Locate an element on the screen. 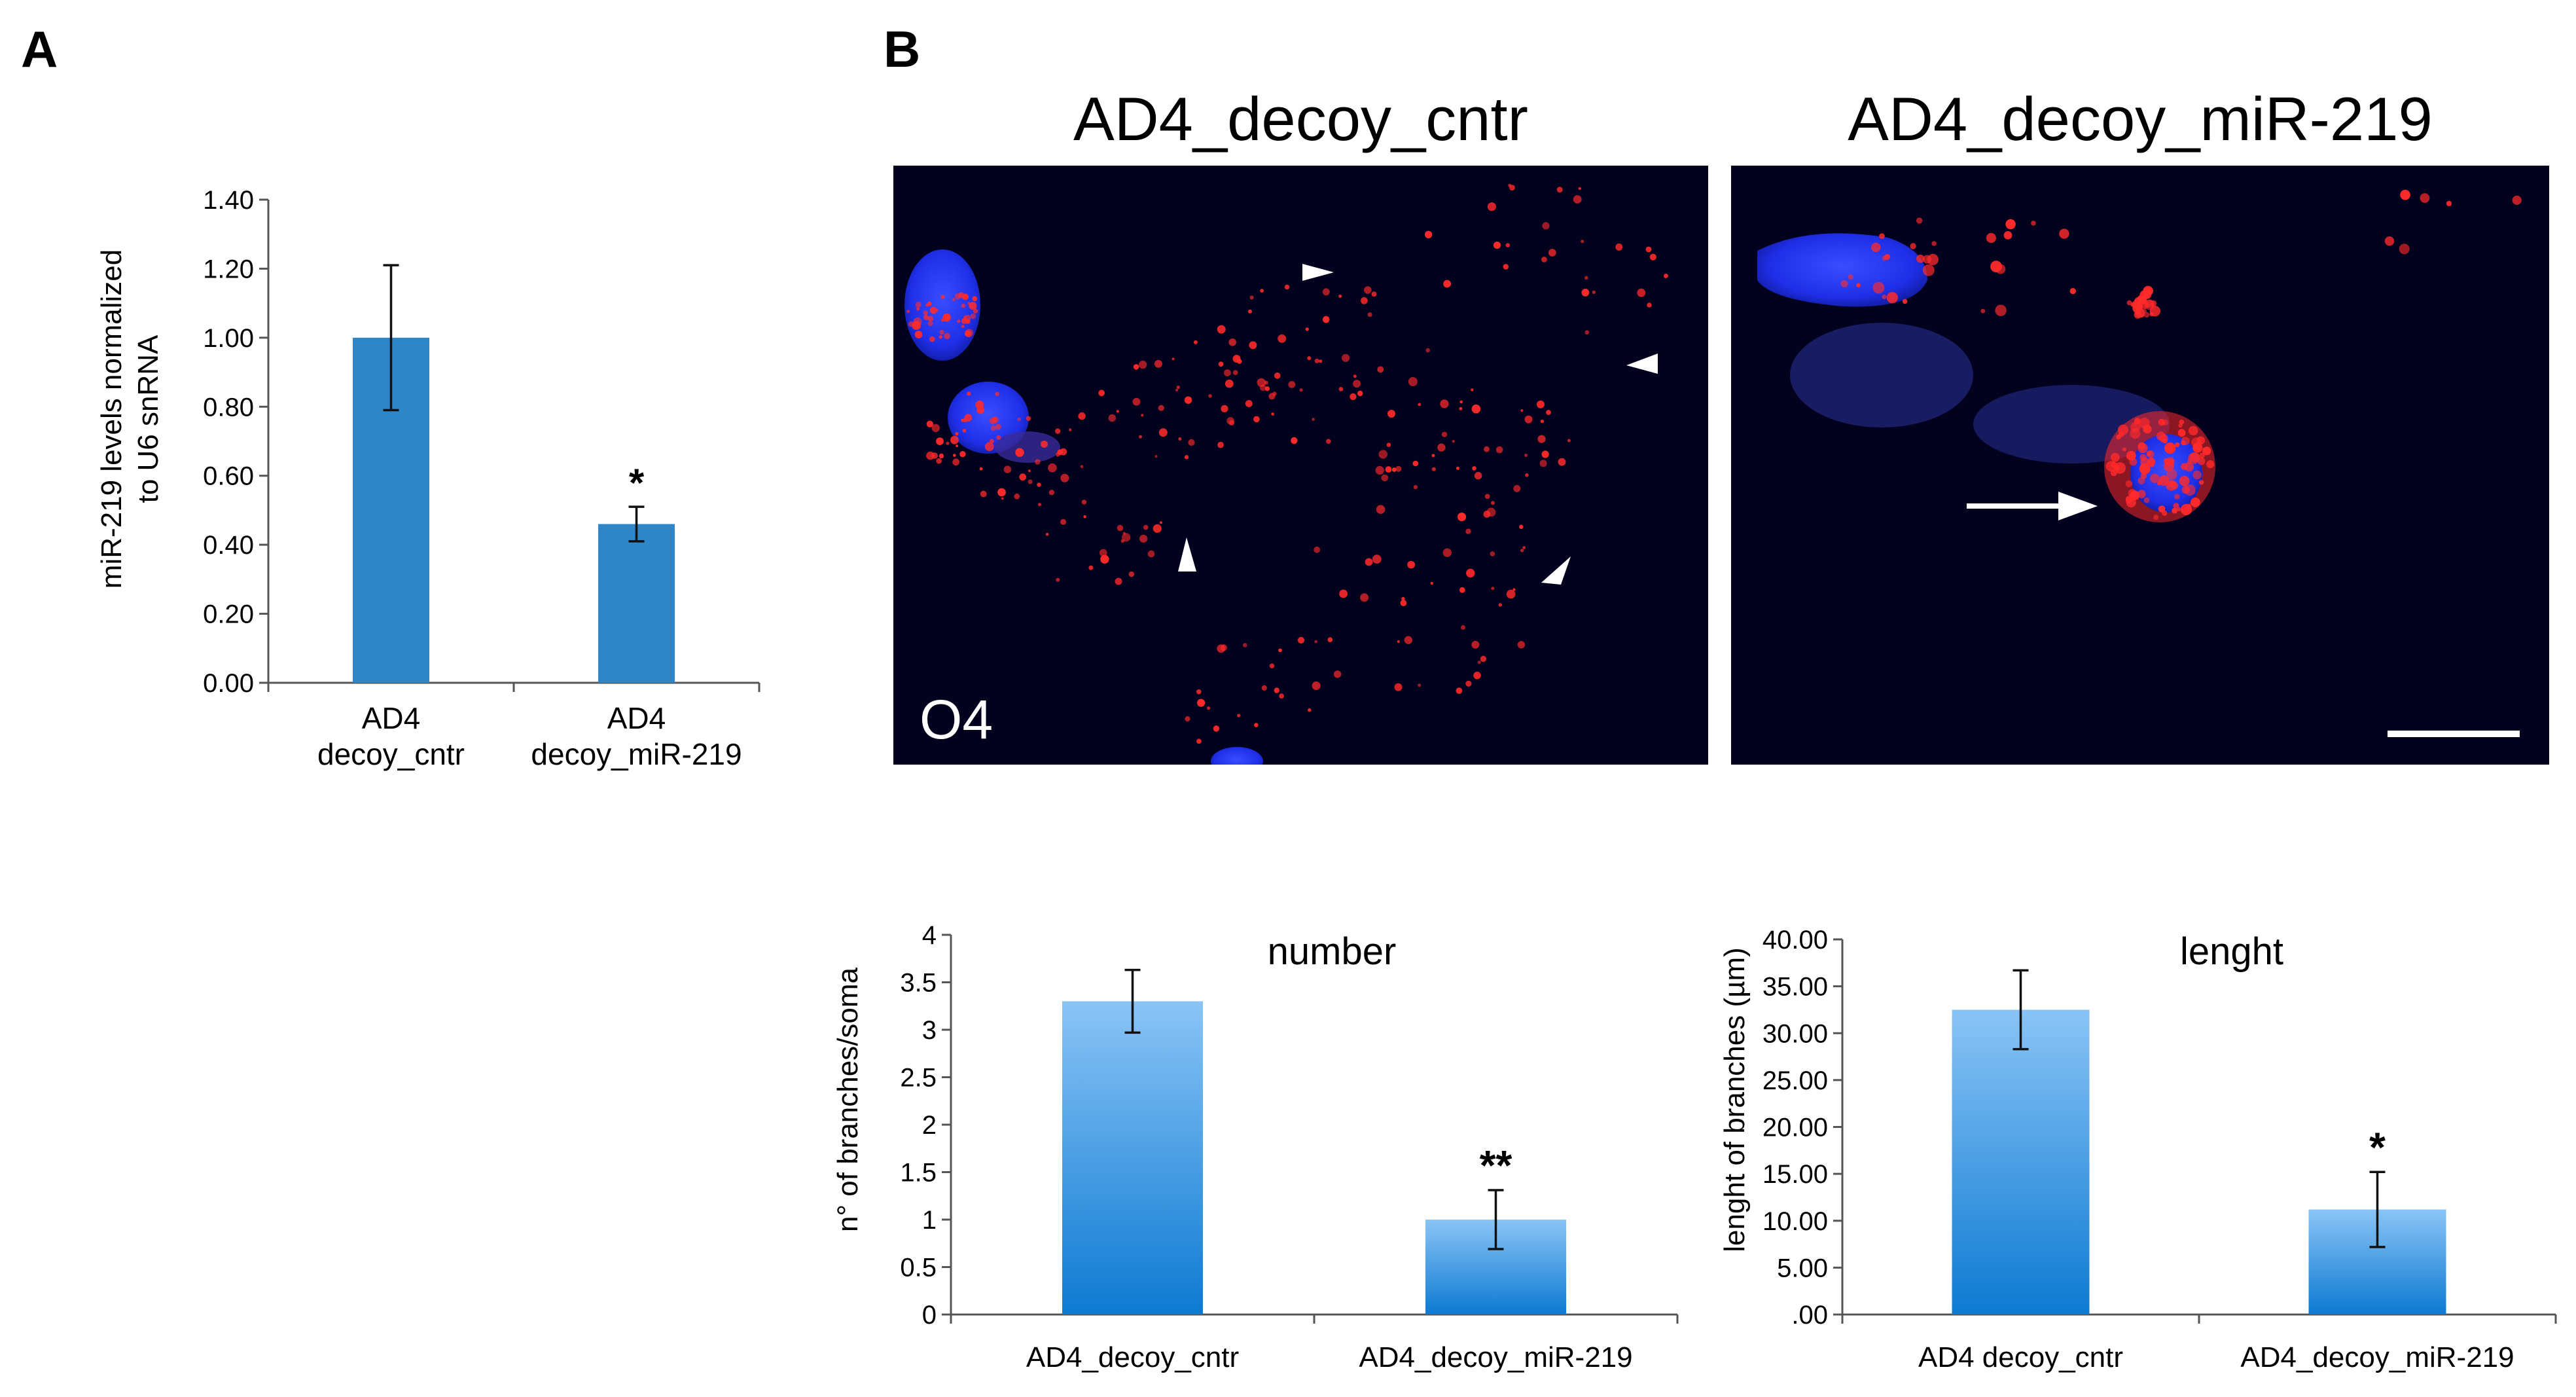  y-tick-label: 3 is located at coordinates (929, 1030).